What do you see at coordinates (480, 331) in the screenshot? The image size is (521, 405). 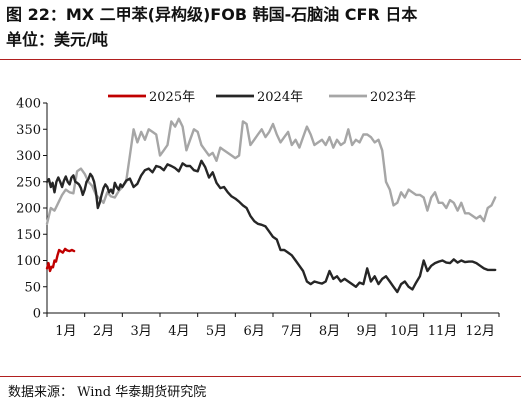 I see `x-tick-label: 12月` at bounding box center [480, 331].